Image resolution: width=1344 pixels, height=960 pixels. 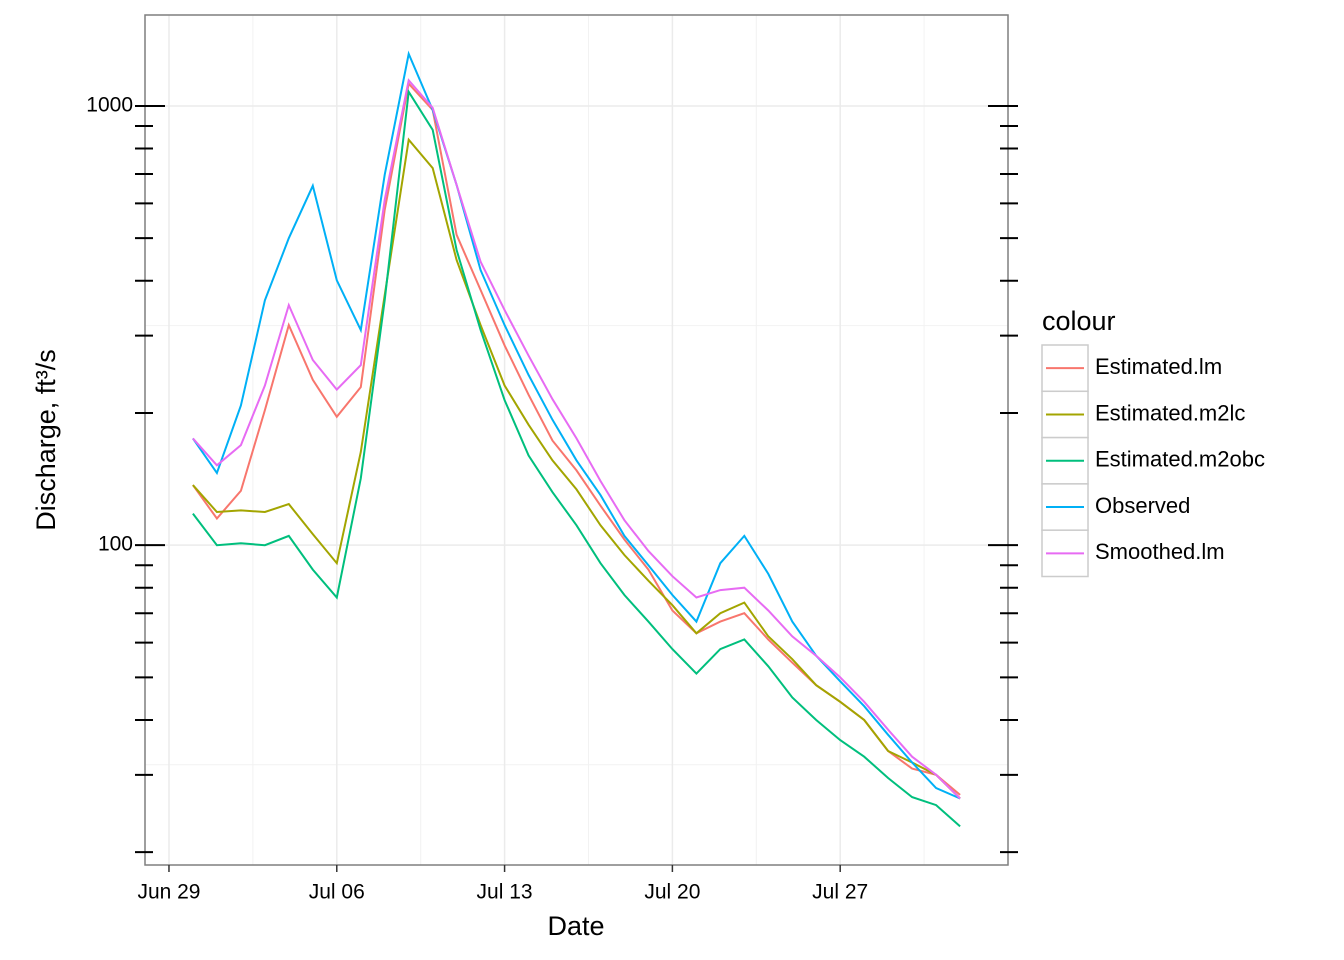 I want to click on legend-label: Estimated.lm, so click(x=1158, y=366).